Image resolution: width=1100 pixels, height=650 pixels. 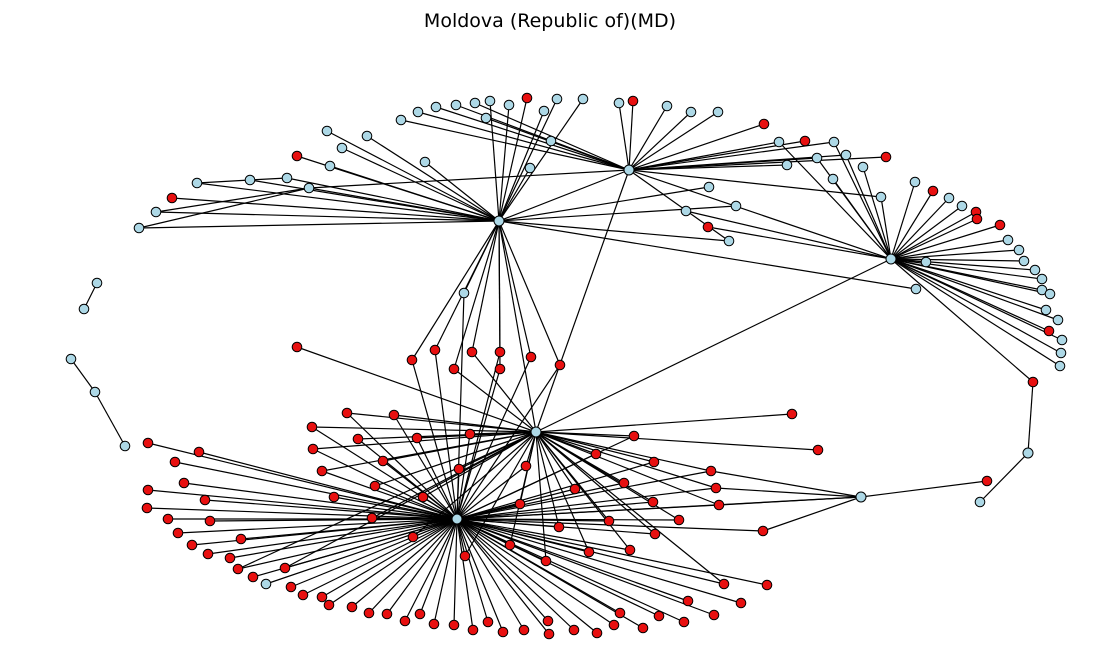 What do you see at coordinates (457, 519) in the screenshot?
I see `graph-node-hub-E` at bounding box center [457, 519].